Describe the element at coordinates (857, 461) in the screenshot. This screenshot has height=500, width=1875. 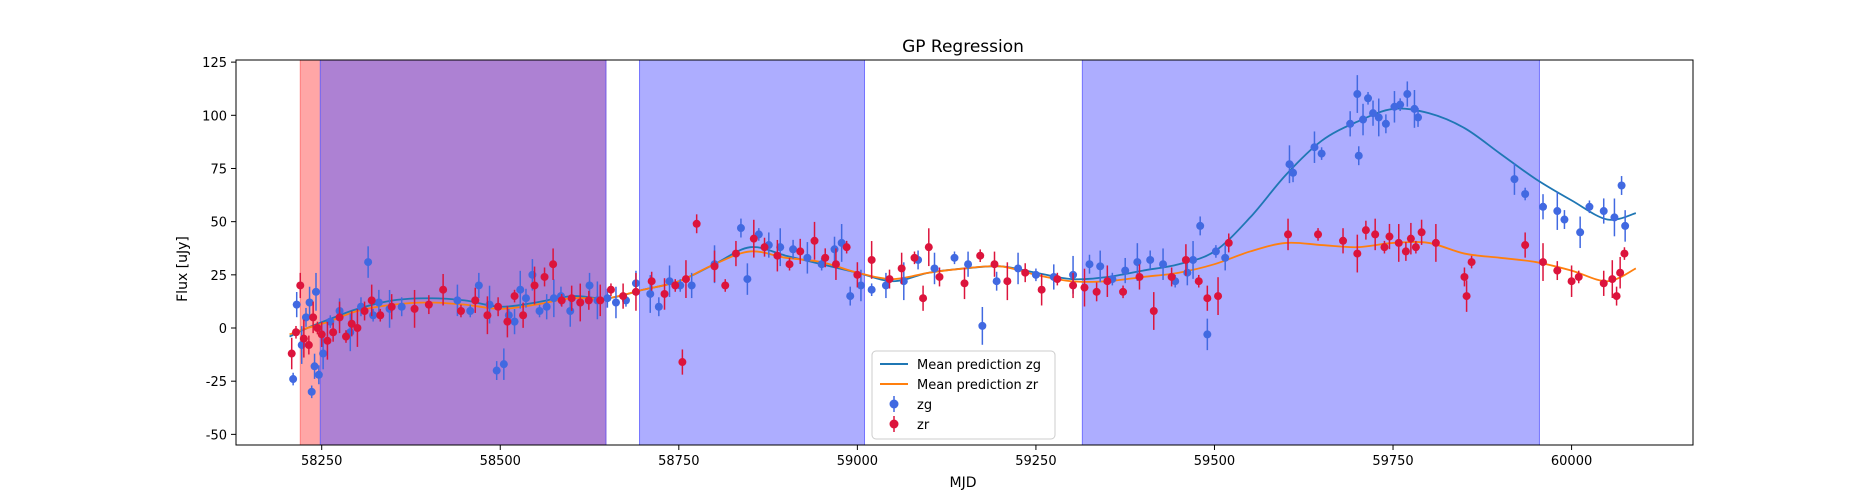
I see `x-tick-label: 59000` at that location.